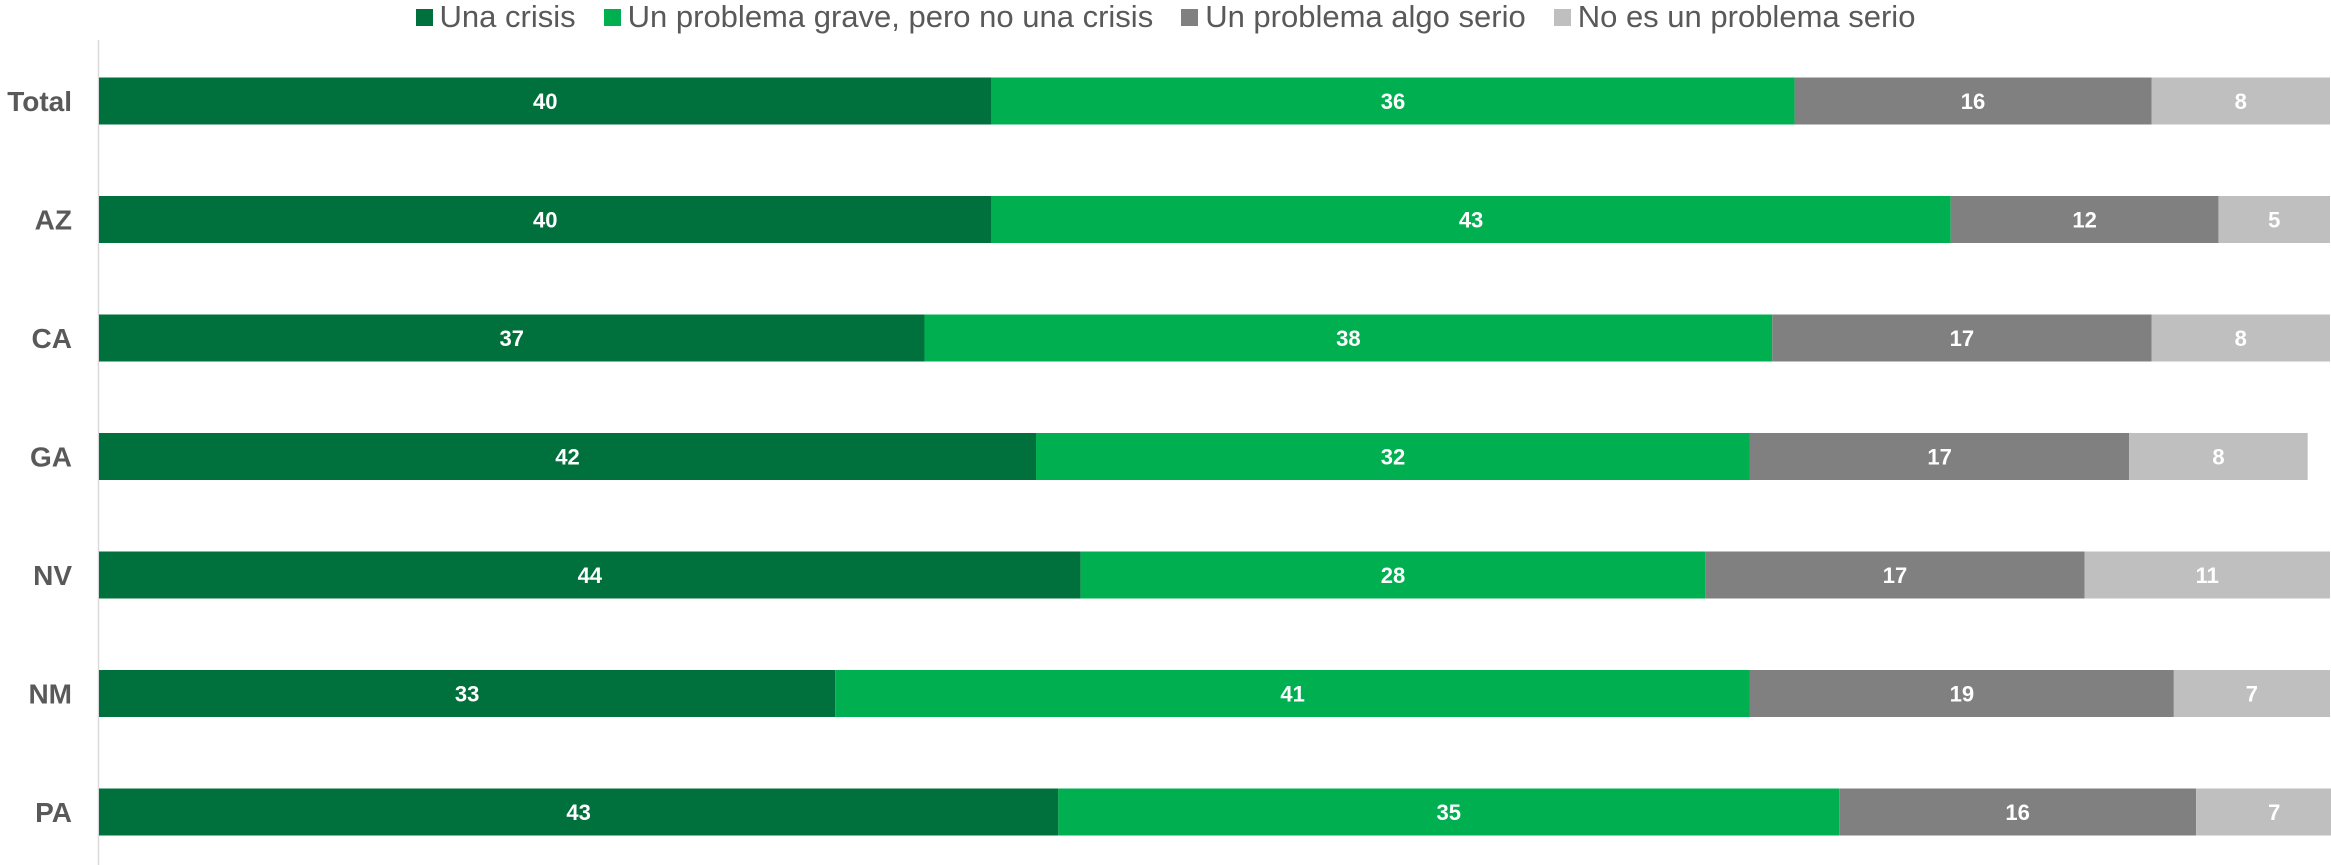 Image resolution: width=2331 pixels, height=865 pixels. I want to click on bar-row: CA 37 38 17 8, so click(1181, 338).